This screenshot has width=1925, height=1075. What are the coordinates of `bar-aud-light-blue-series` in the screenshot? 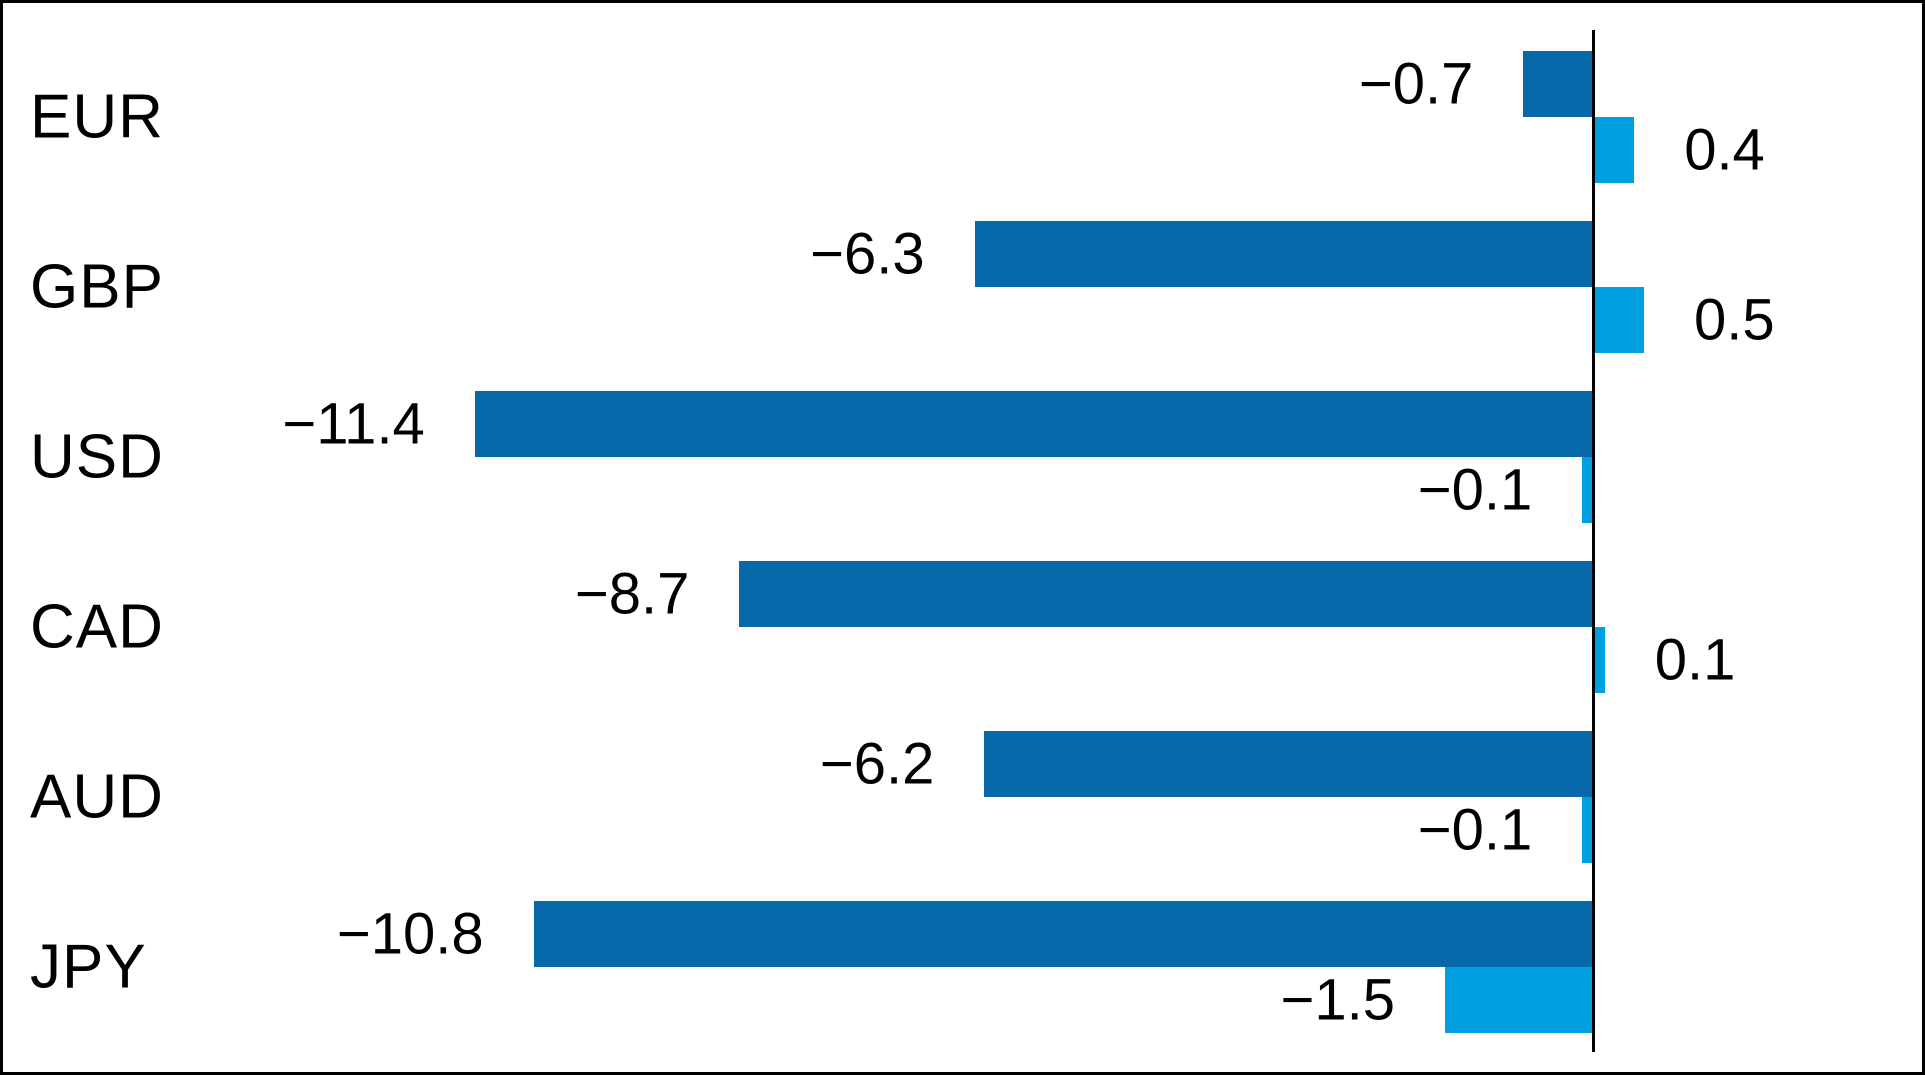 It's located at (1587, 830).